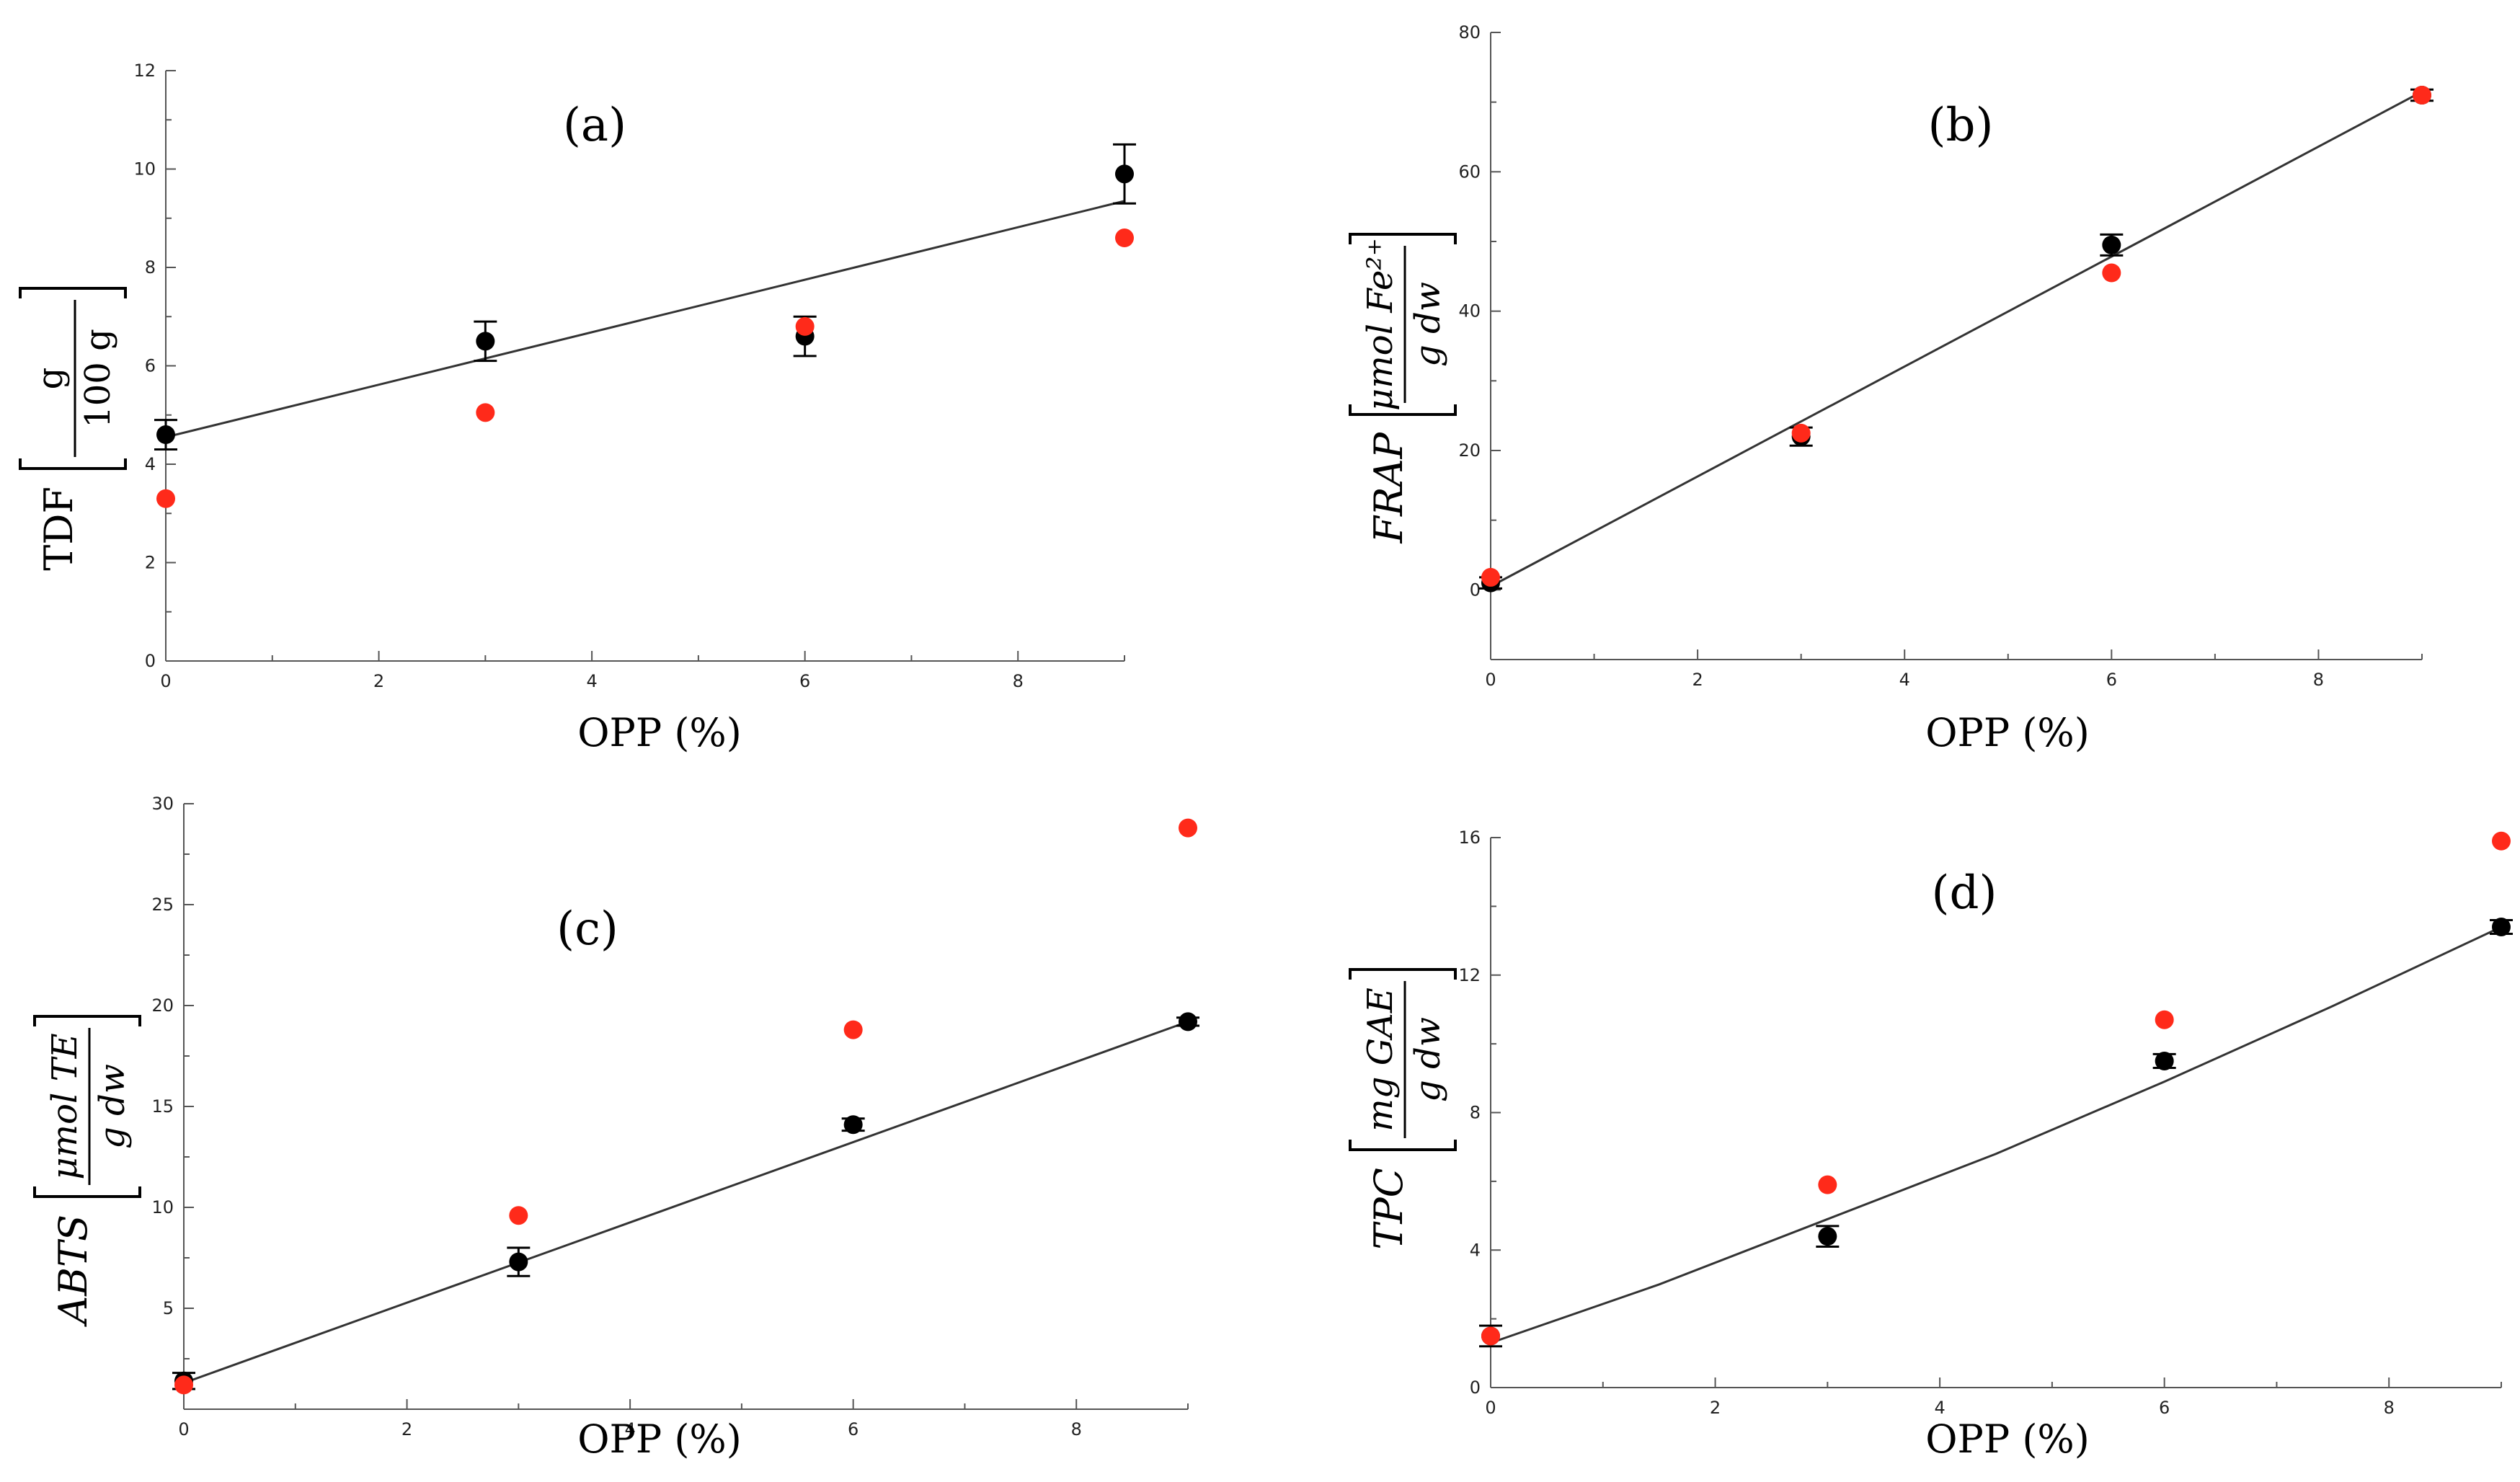  Describe the element at coordinates (587, 929) in the screenshot. I see `panel-label: (c)` at that location.